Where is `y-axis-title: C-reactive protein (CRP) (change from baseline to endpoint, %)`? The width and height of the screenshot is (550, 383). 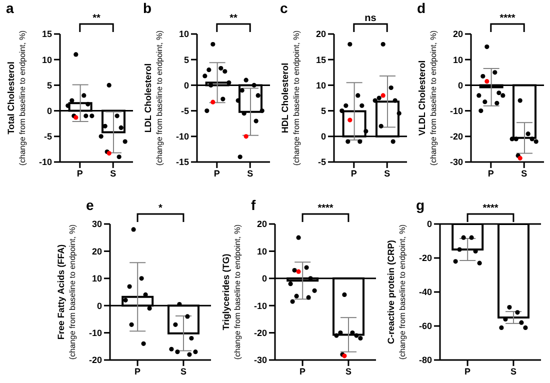 y-axis-title: C-reactive protein (CRP) (change from baseline to endpoint, %) is located at coordinates (396, 292).